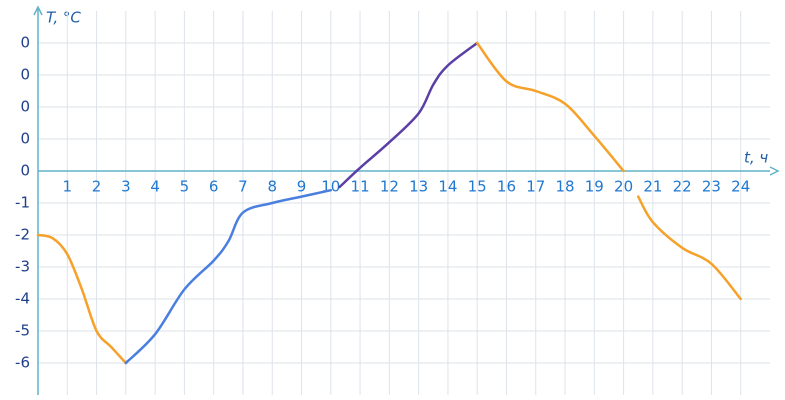 The width and height of the screenshot is (785, 400). I want to click on y-tick-label: -5, so click(22, 331).